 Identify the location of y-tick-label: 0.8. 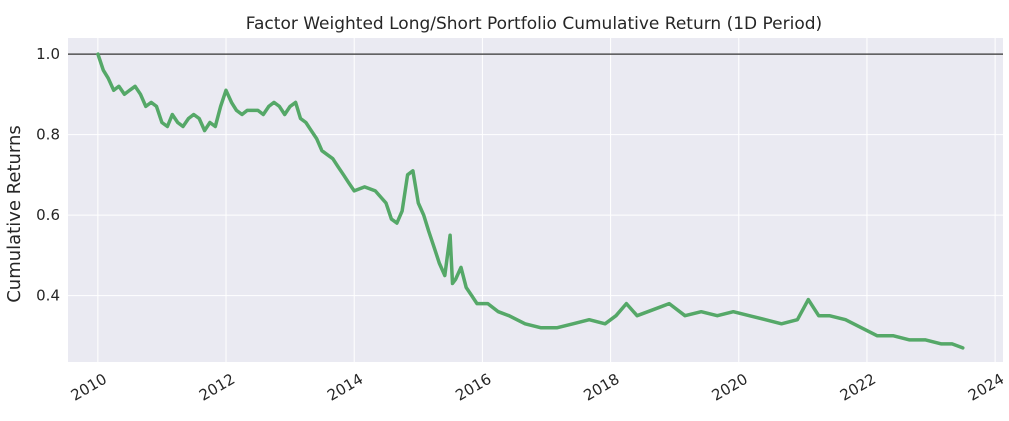
(48, 135).